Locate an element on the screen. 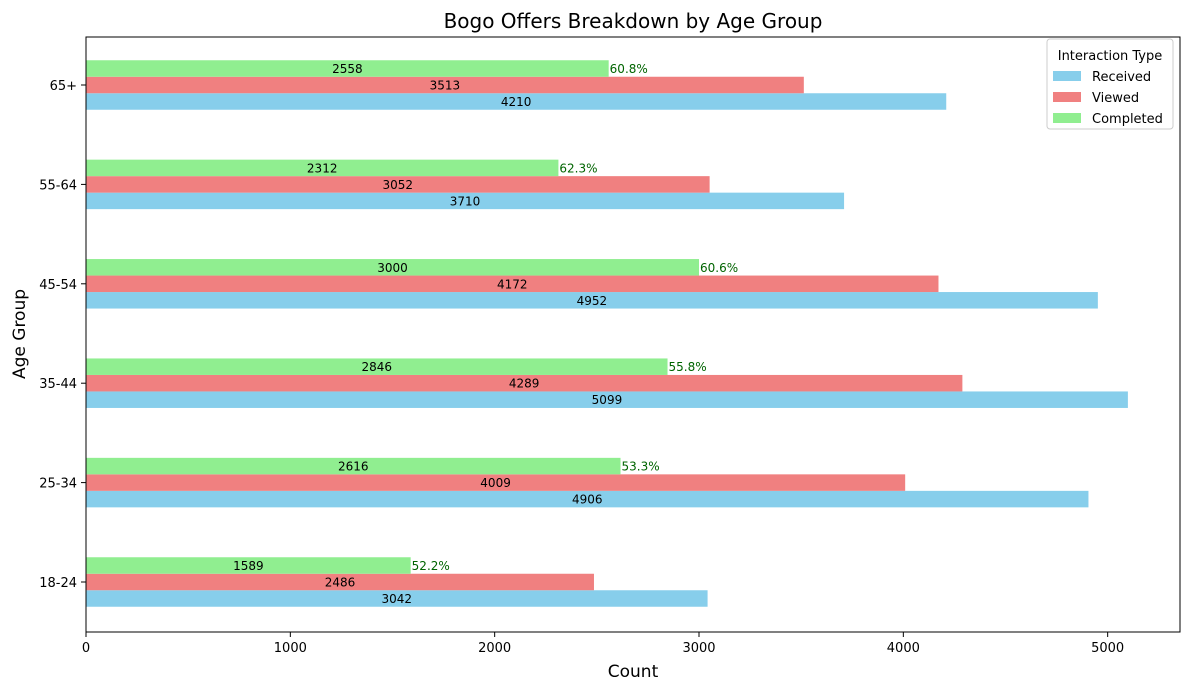  bar-value-label: 4210 is located at coordinates (516, 102).